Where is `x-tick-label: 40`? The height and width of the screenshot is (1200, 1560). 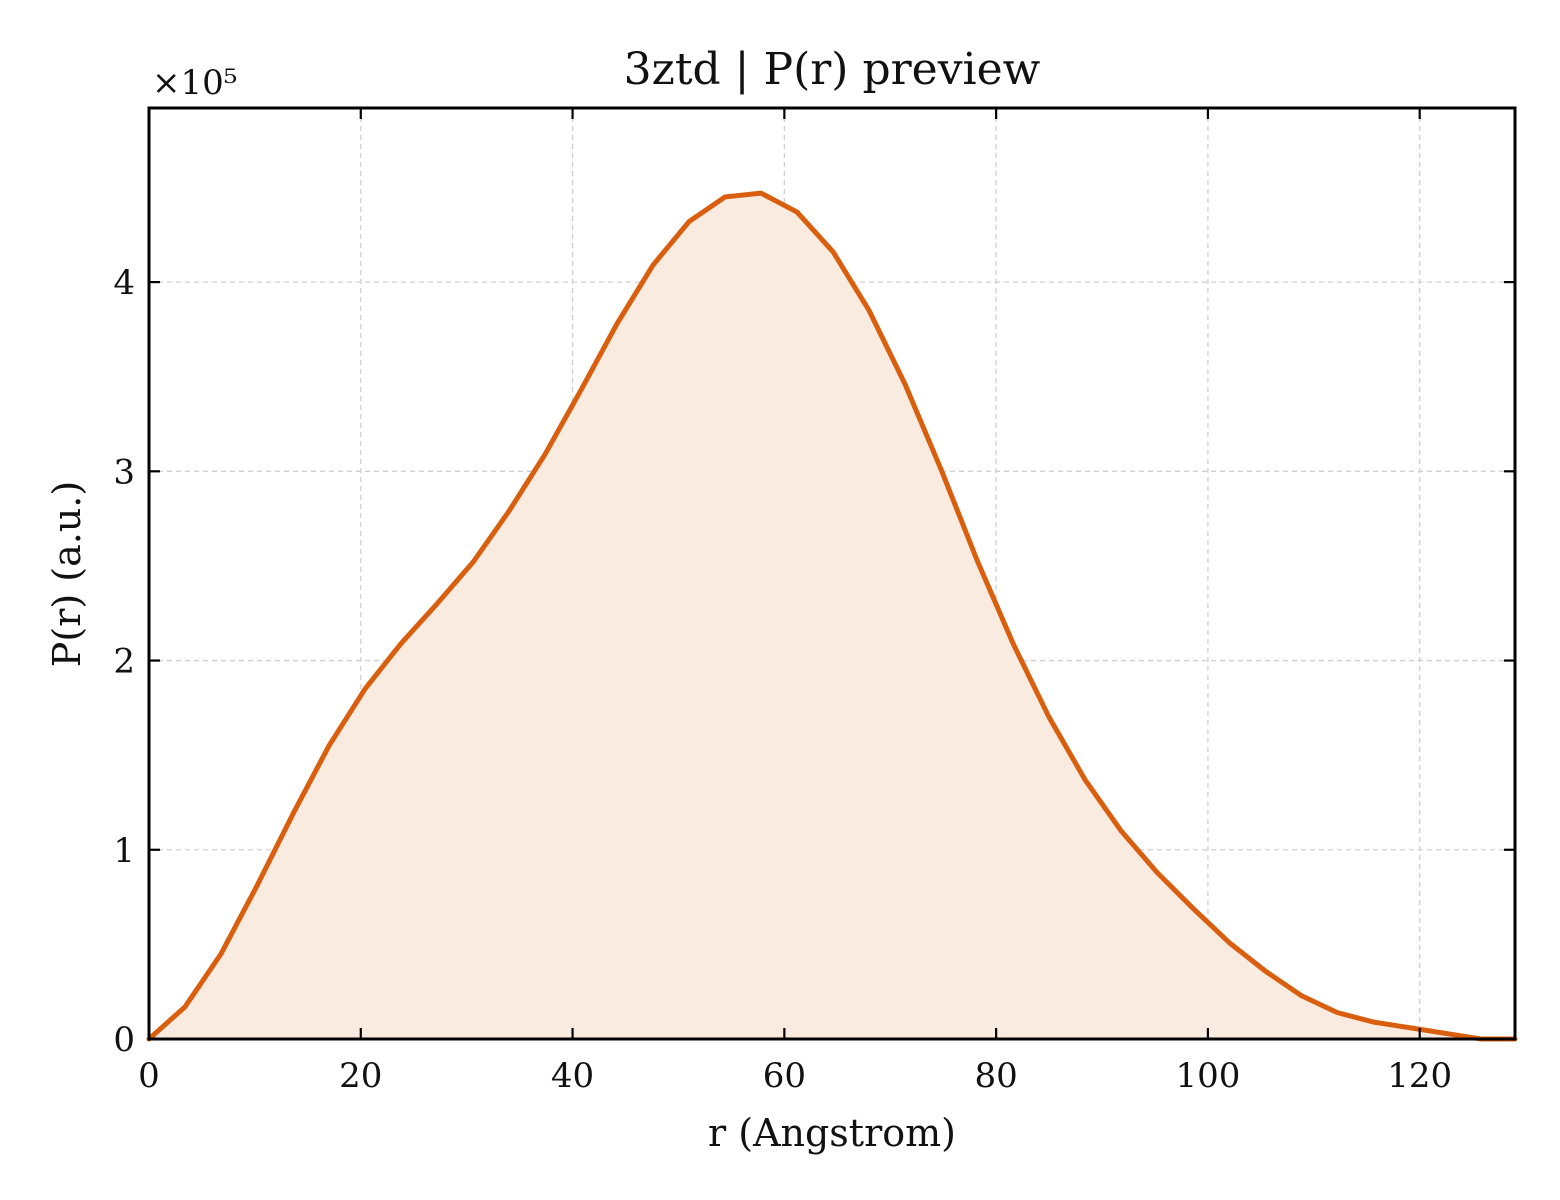 x-tick-label: 40 is located at coordinates (572, 1076).